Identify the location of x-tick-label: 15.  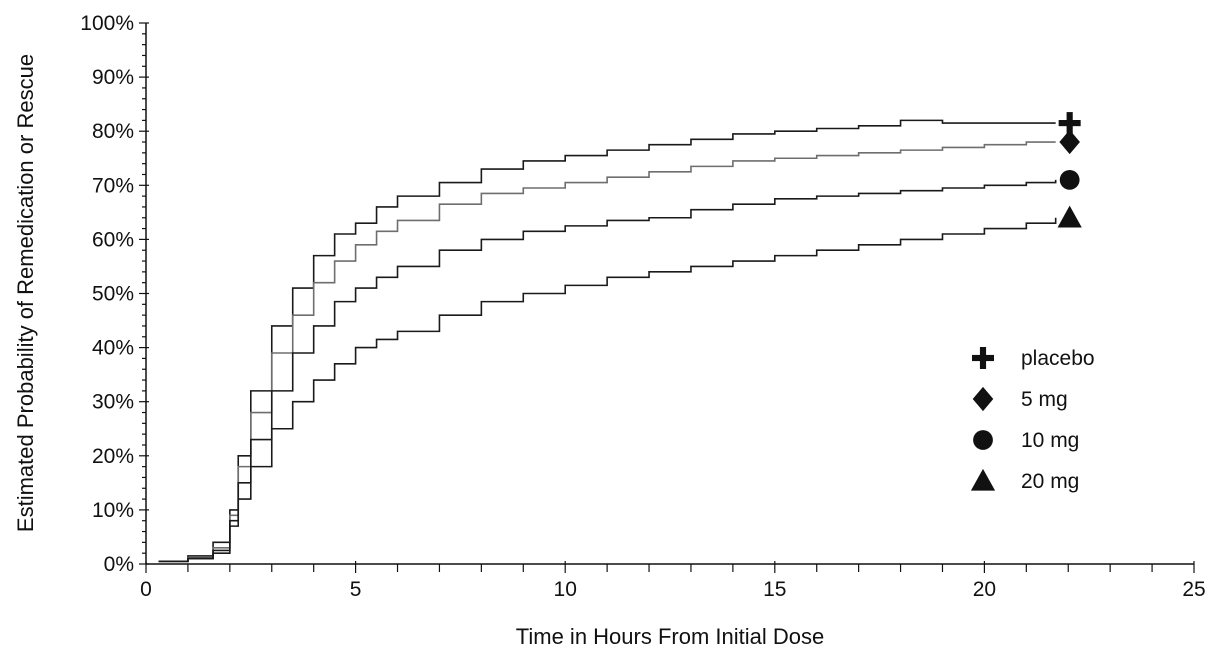
(774, 589).